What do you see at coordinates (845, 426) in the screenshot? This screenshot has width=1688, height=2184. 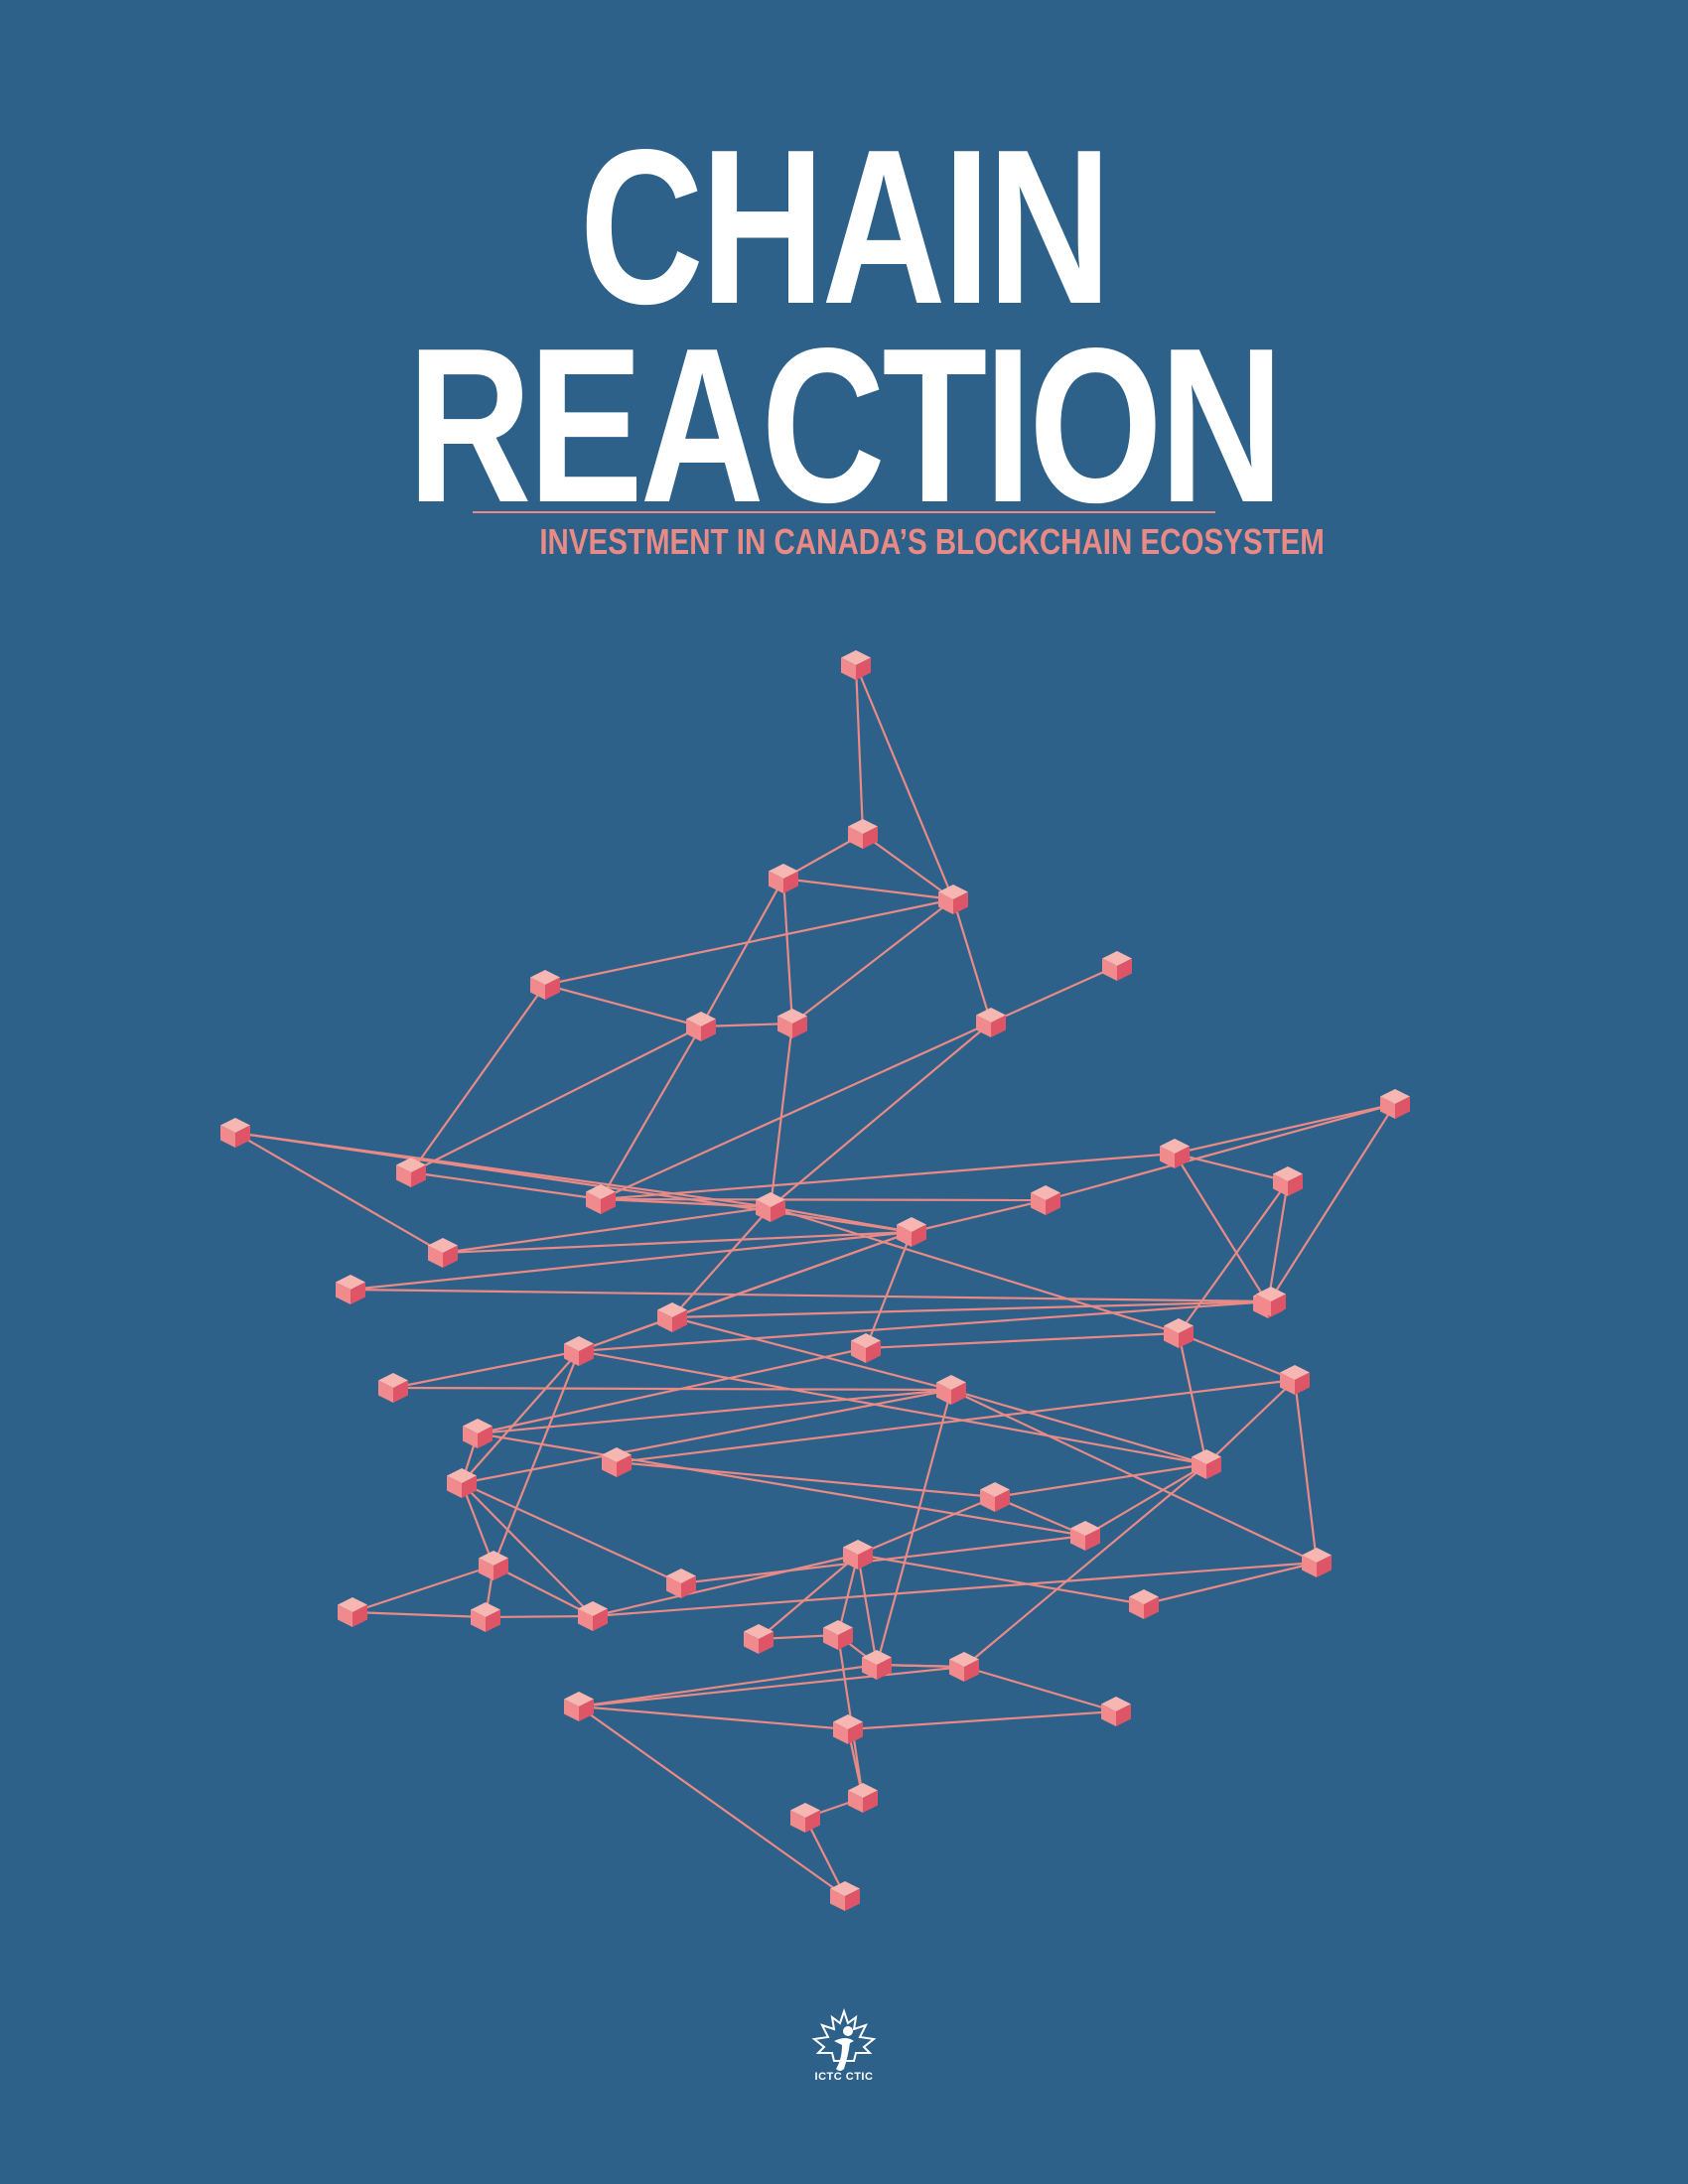 I see `title-line-2: REACTION` at bounding box center [845, 426].